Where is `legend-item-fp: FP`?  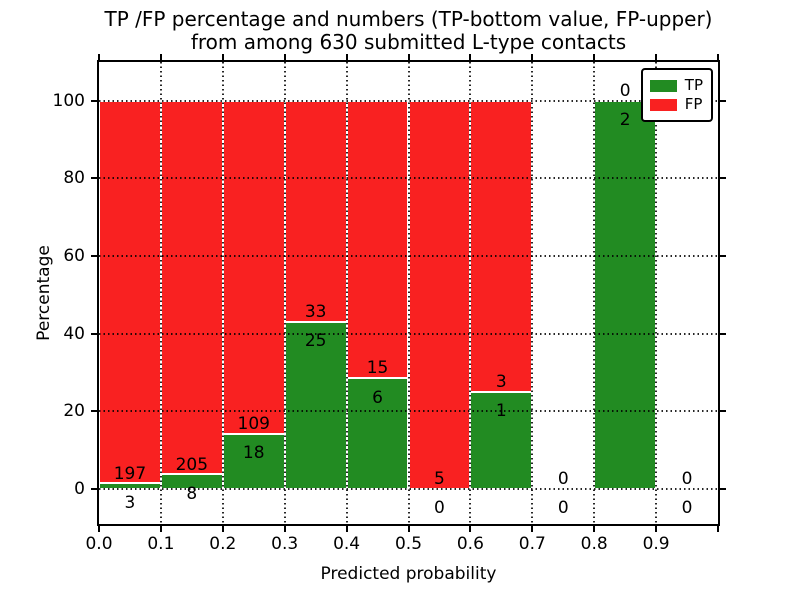
legend-item-fp: FP is located at coordinates (676, 104).